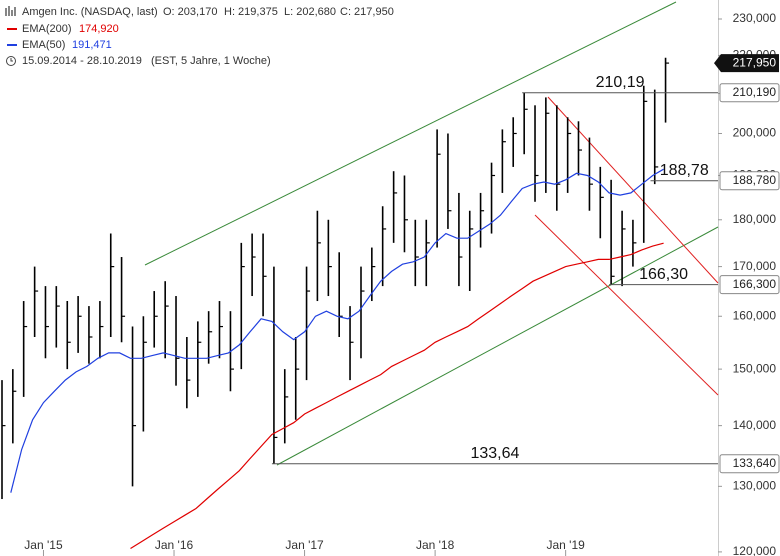 This screenshot has height=556, width=780. I want to click on legend-label: EMA(50), so click(43, 45).